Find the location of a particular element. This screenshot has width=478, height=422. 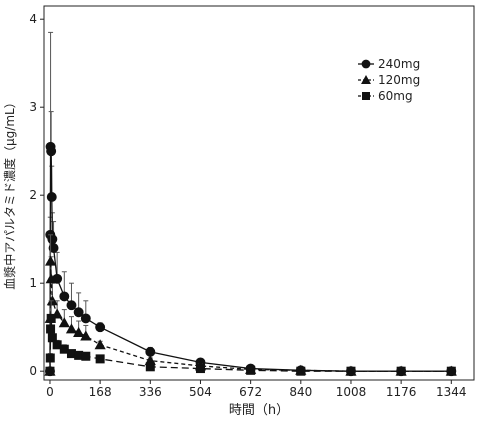

legend-marker-240mg is located at coordinates (366, 64).